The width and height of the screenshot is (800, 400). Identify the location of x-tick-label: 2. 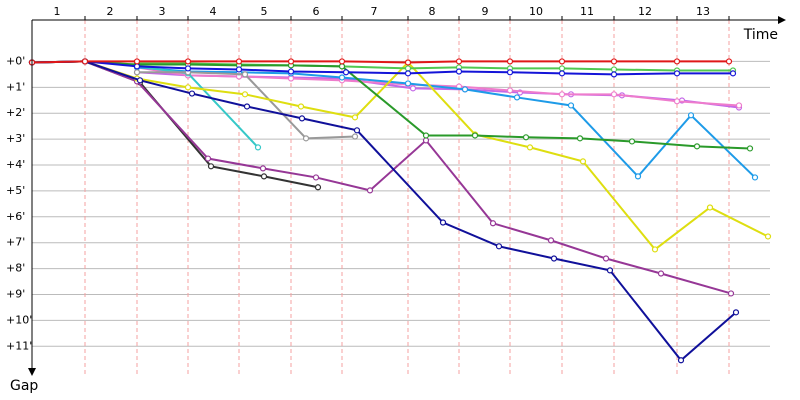
(110, 11).